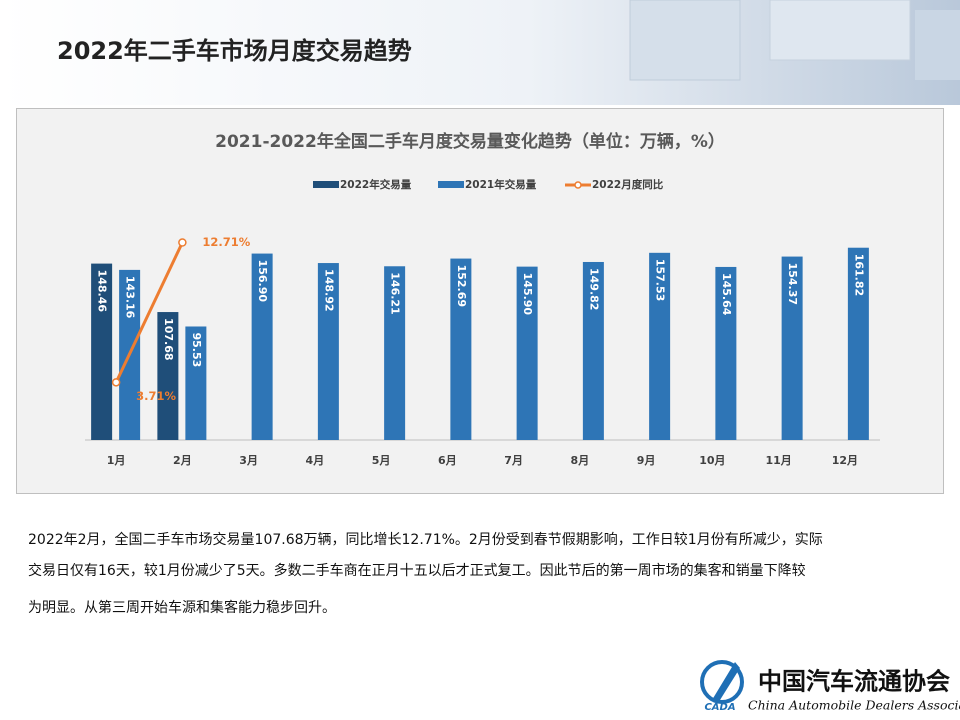 This screenshot has height=720, width=960. Describe the element at coordinates (149, 312) in the screenshot. I see `line` at that location.